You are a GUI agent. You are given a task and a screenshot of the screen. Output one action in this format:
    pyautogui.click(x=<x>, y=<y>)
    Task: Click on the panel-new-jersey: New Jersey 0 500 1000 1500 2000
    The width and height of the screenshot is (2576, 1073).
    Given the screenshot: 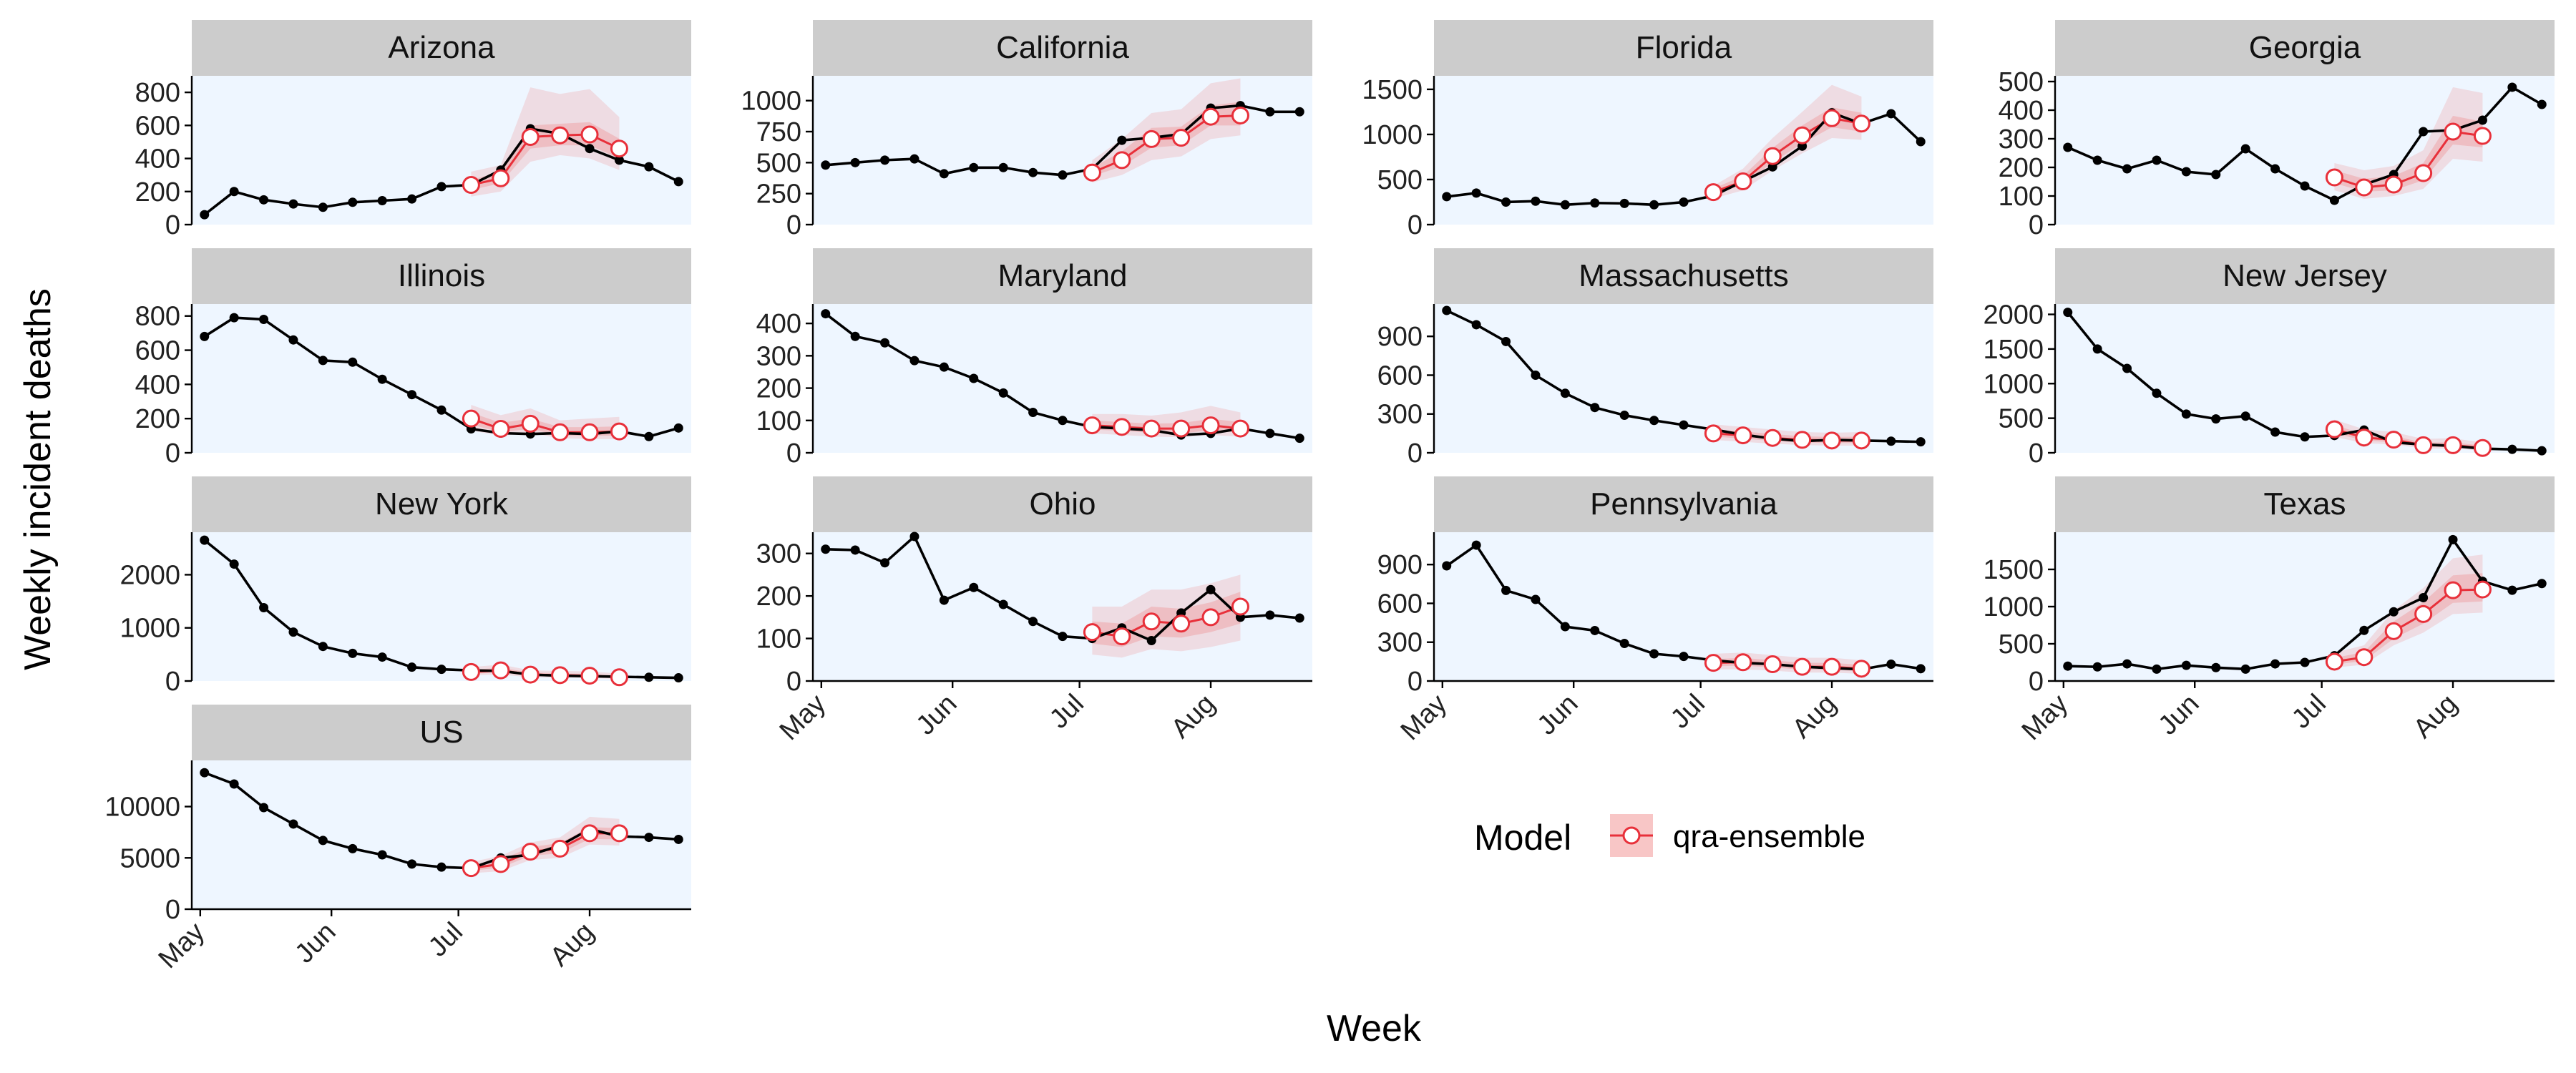 What is the action you would take?
    pyautogui.click(x=2269, y=358)
    